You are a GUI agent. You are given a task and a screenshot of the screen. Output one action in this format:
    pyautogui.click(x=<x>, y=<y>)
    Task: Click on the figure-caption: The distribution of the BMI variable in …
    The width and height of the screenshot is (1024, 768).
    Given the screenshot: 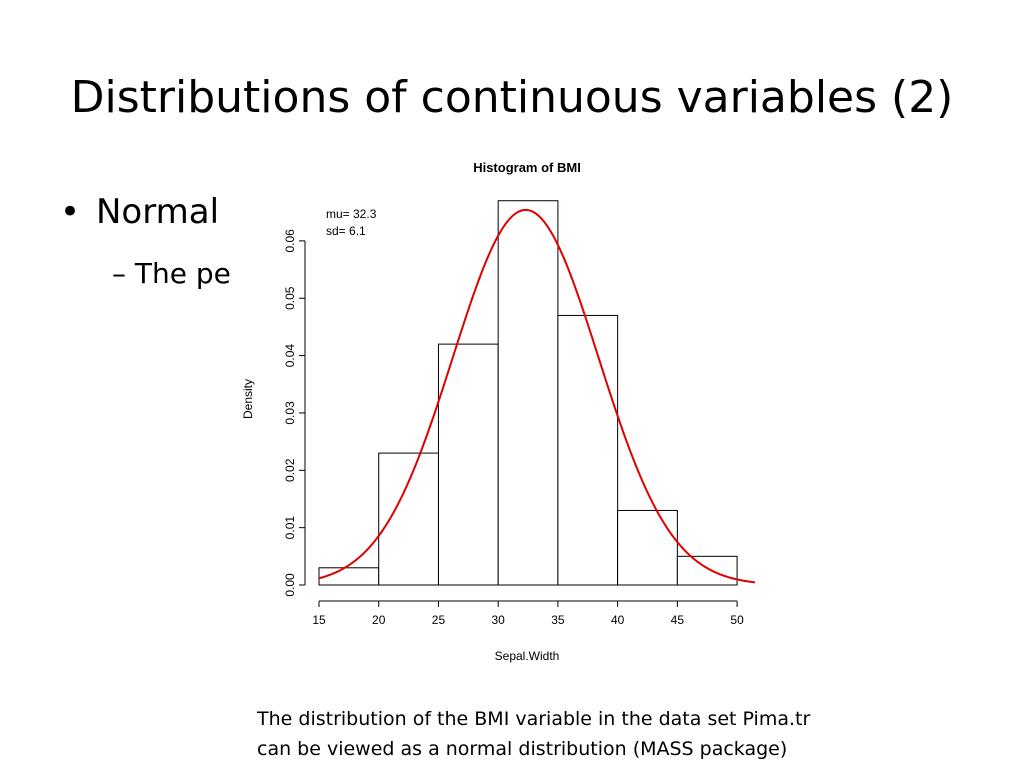 What is the action you would take?
    pyautogui.click(x=607, y=734)
    